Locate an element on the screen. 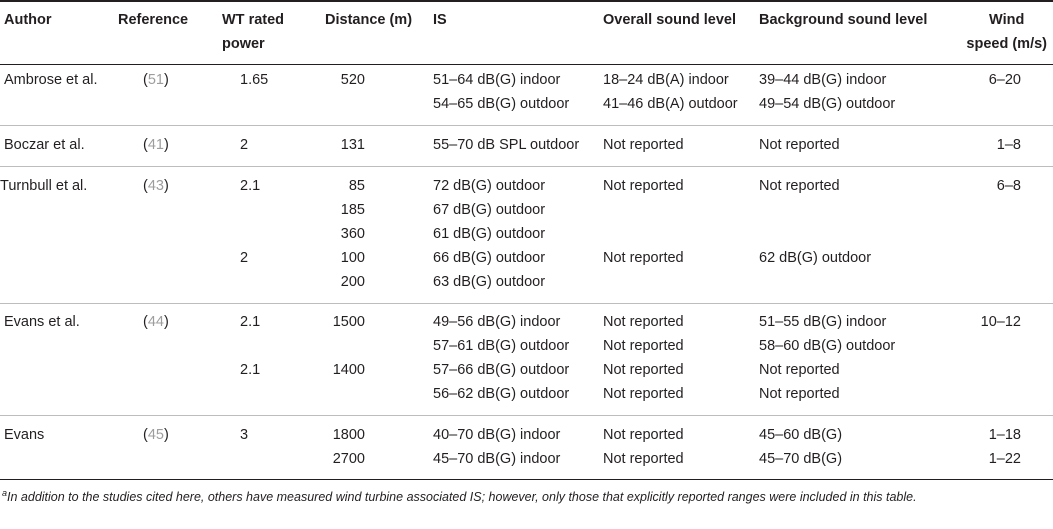  background-turnbull-2: 62 dB(G) outdoor is located at coordinates (815, 258).